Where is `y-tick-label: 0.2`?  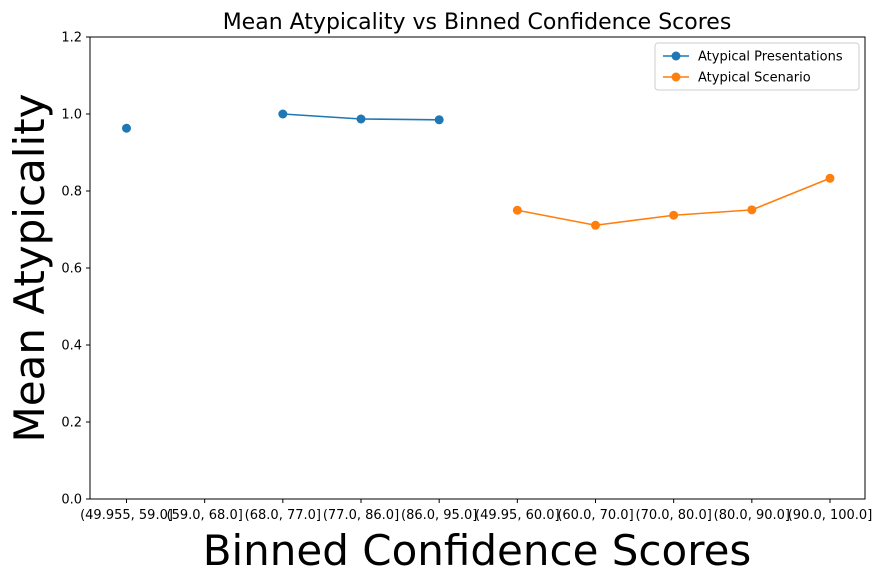
y-tick-label: 0.2 is located at coordinates (71, 423).